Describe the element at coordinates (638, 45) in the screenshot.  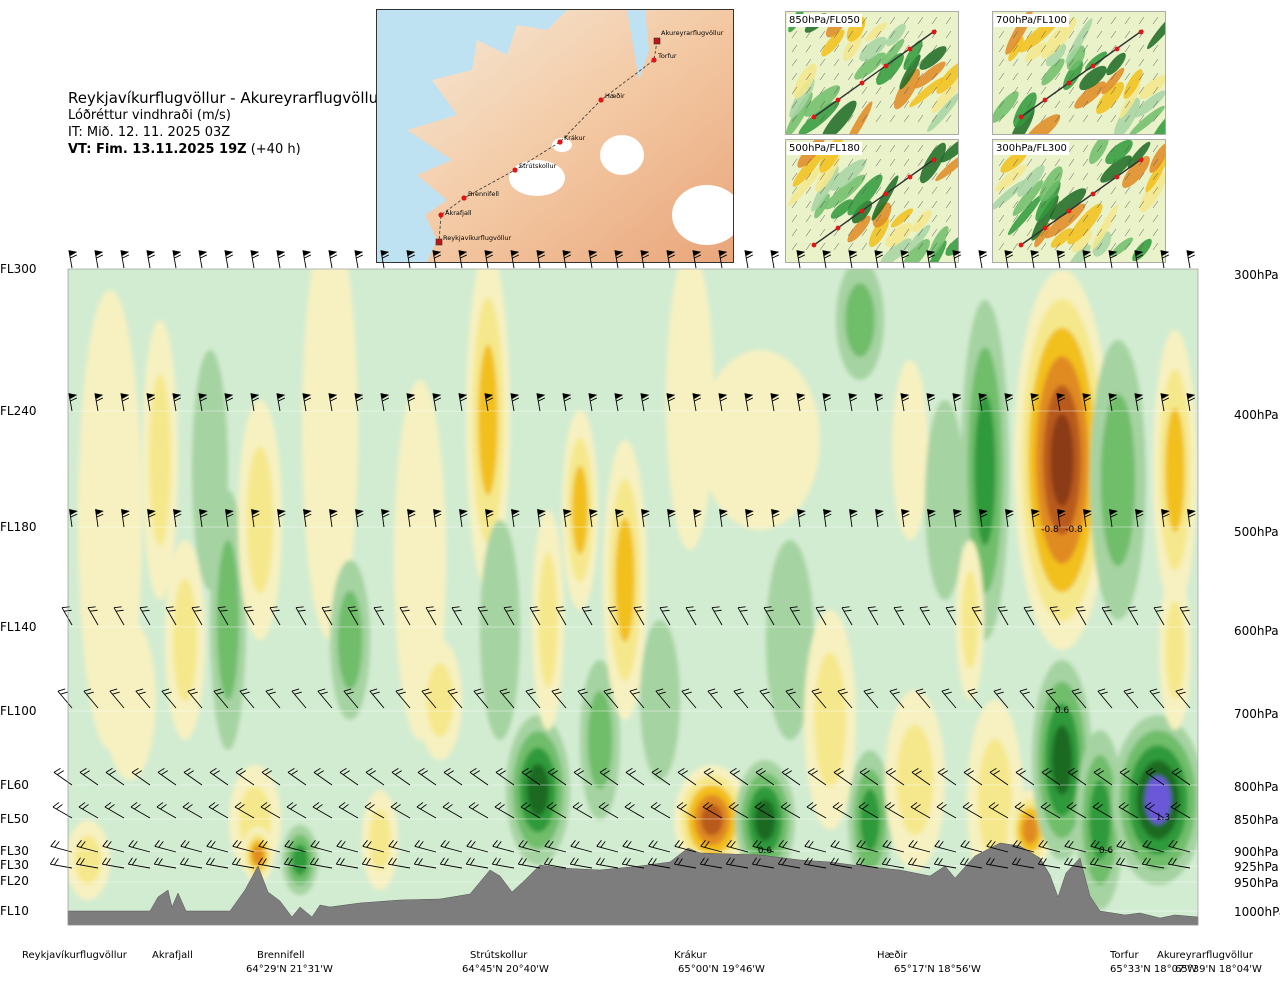
I see `fjord` at that location.